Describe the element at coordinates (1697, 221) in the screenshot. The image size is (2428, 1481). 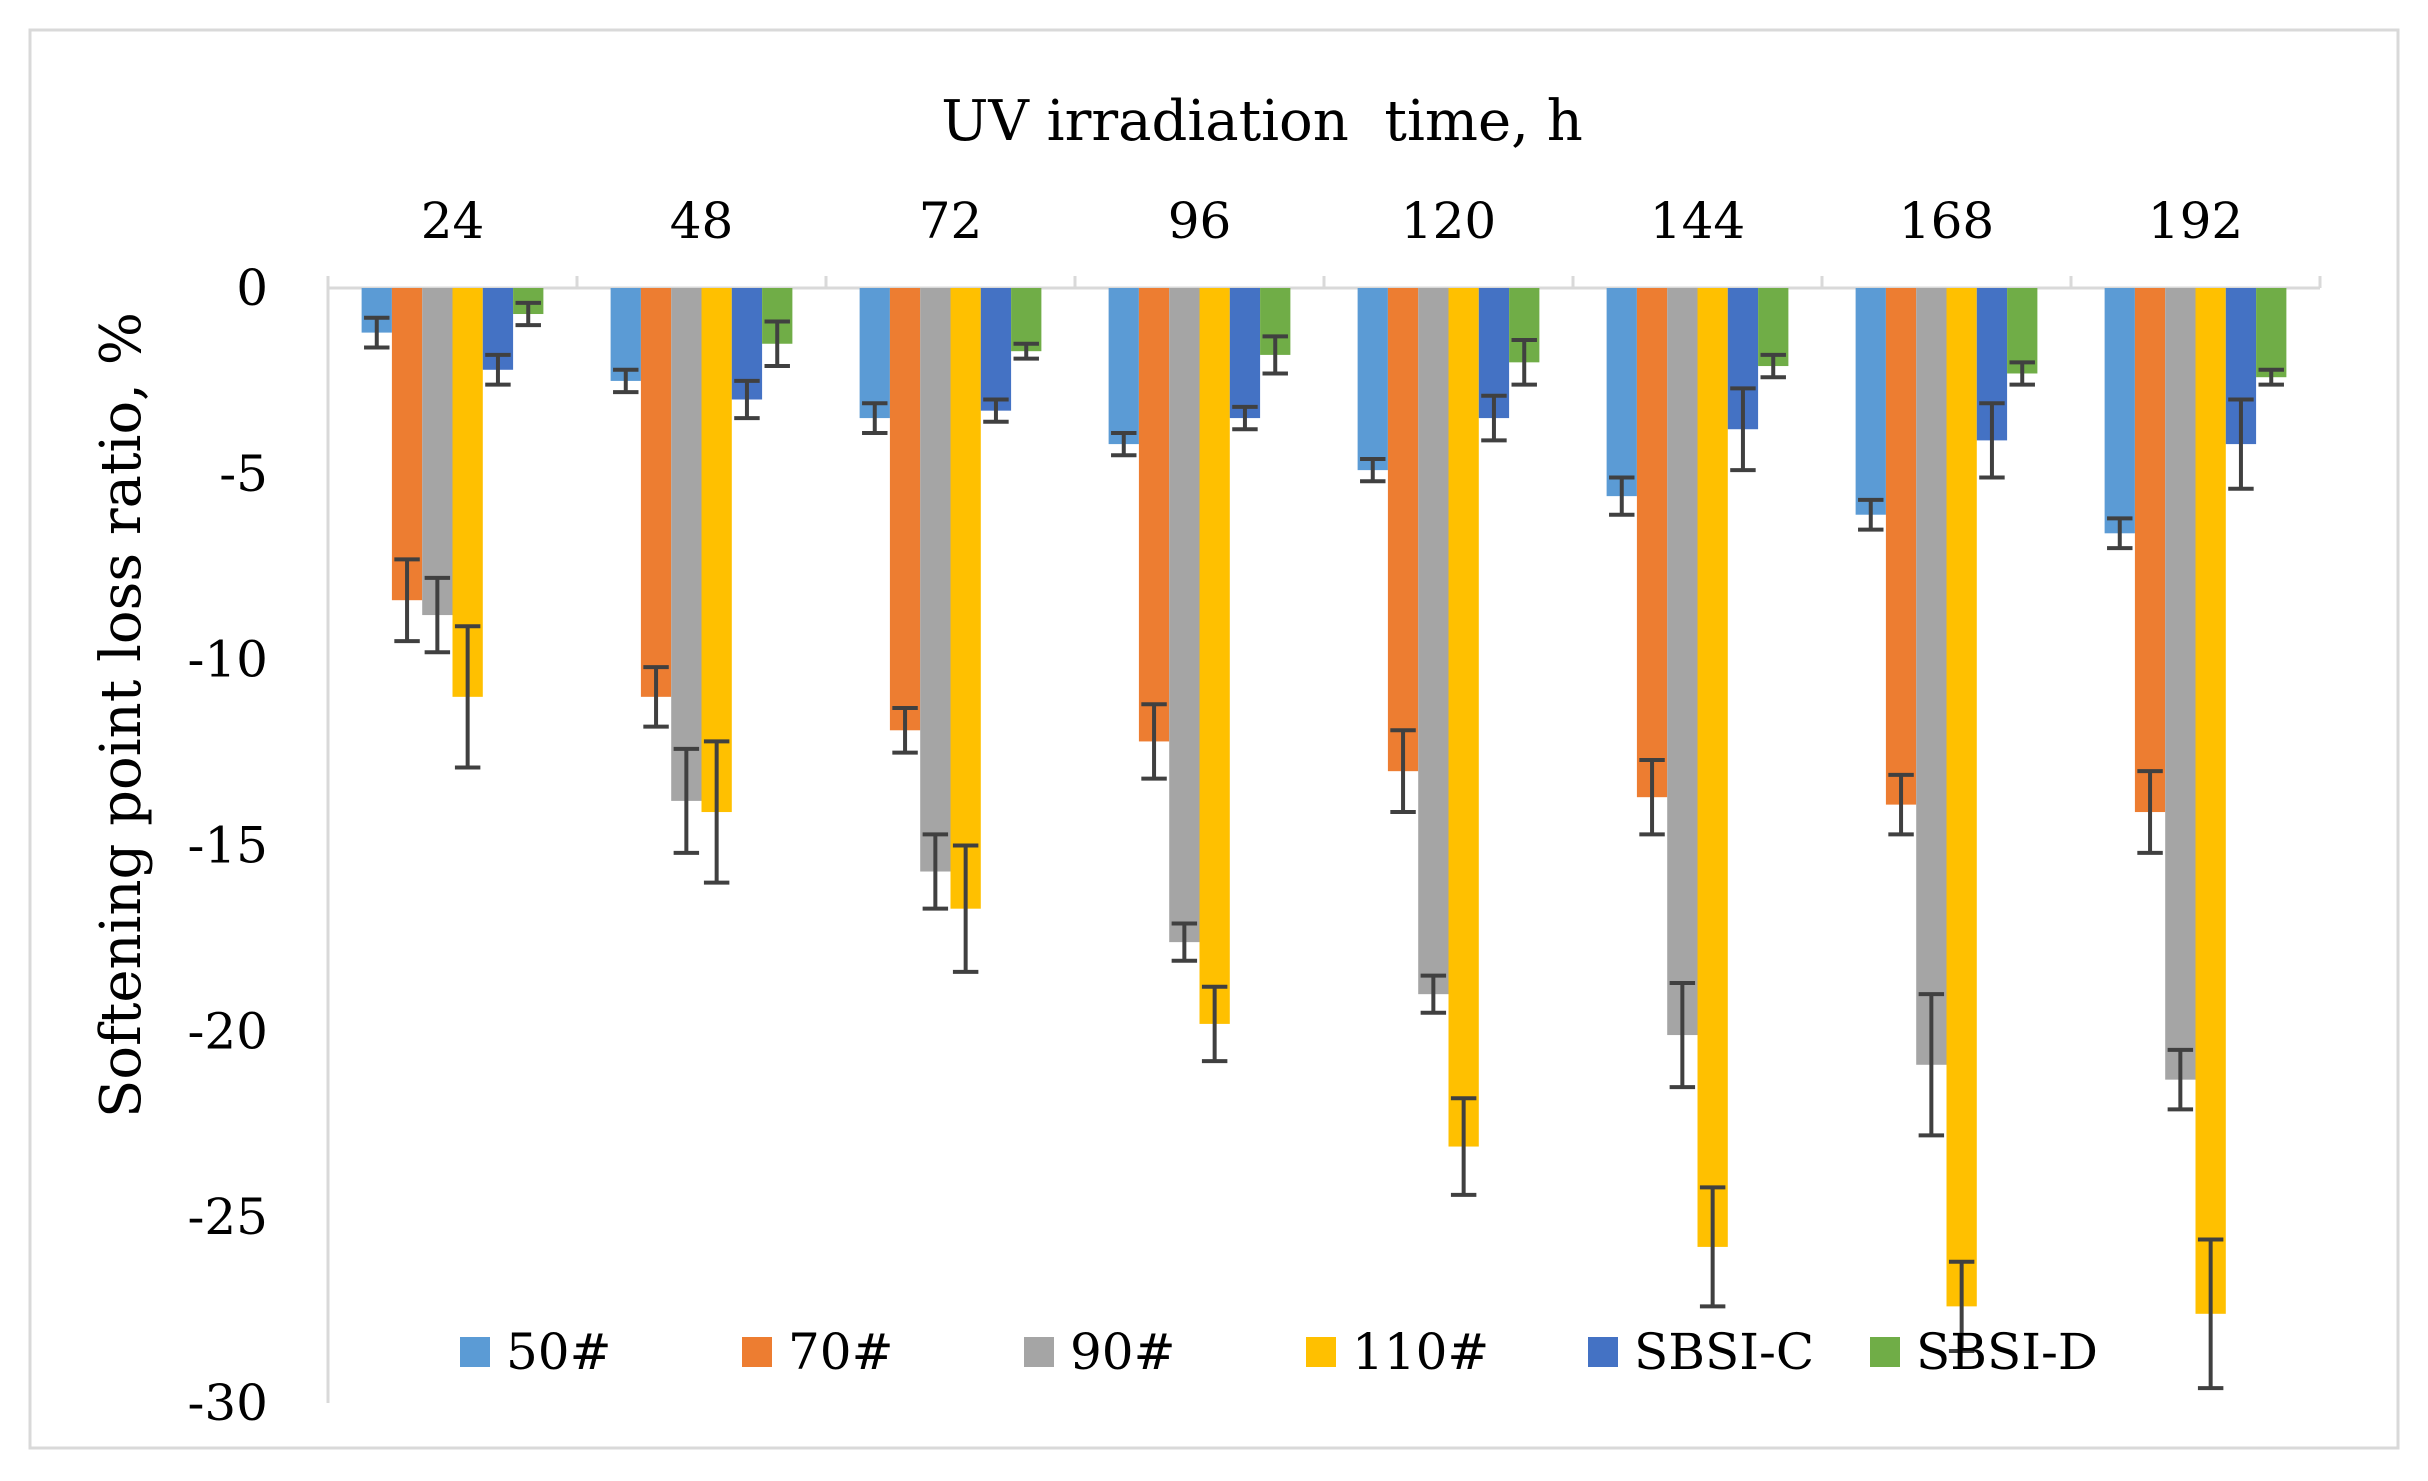
I see `x-tick-label: 144` at that location.